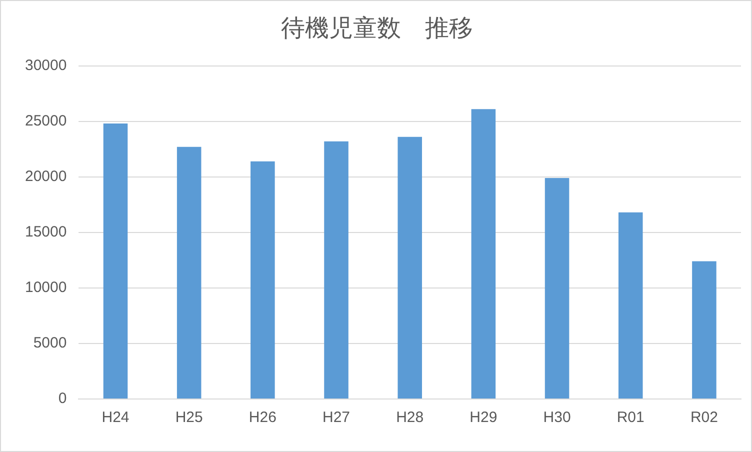 Image resolution: width=752 pixels, height=452 pixels. I want to click on y-tick-label: 15000, so click(45, 232).